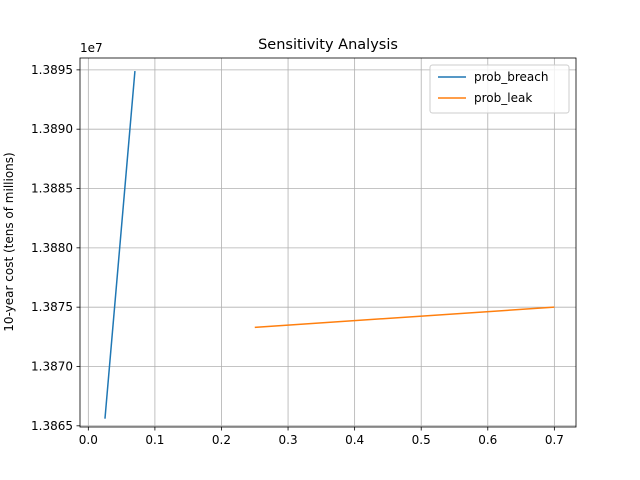 This screenshot has height=480, width=640. Describe the element at coordinates (91, 48) in the screenshot. I see `y-offset-label: 1e7` at that location.